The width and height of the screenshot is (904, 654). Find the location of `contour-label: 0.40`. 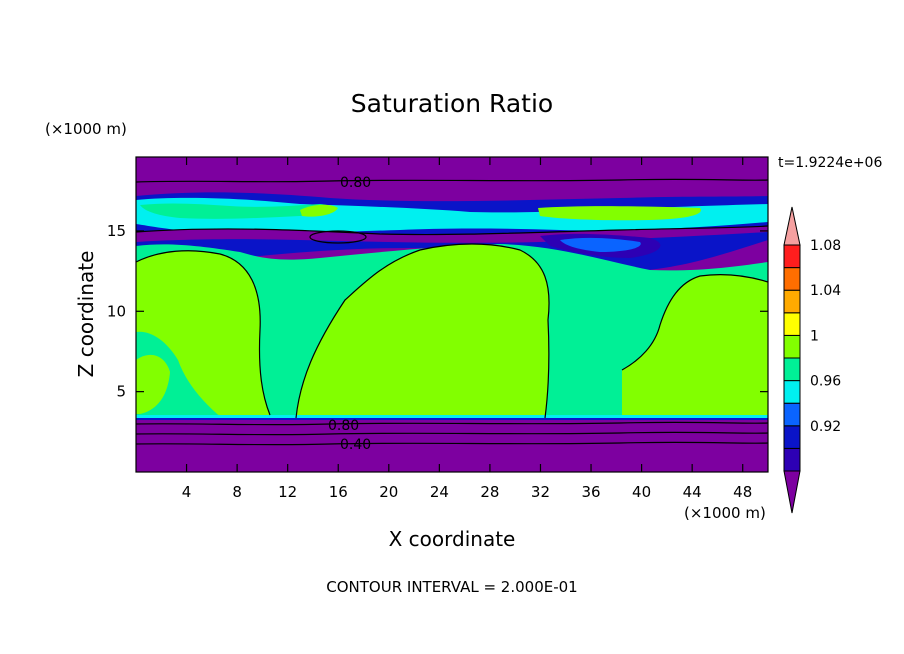

contour-label: 0.40 is located at coordinates (355, 445).